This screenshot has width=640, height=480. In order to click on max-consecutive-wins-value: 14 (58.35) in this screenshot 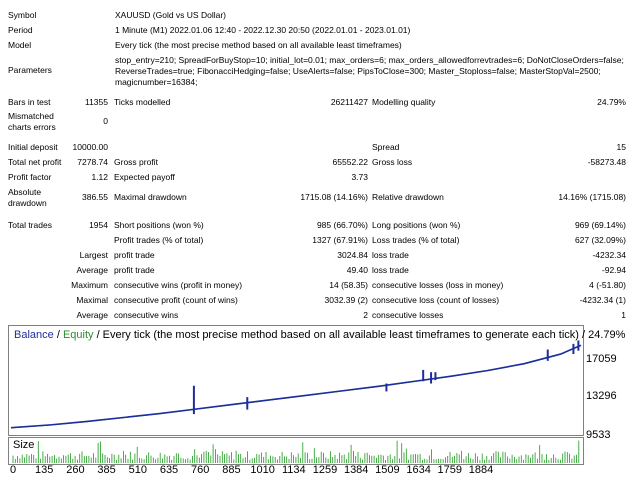, I will do `click(348, 285)`.